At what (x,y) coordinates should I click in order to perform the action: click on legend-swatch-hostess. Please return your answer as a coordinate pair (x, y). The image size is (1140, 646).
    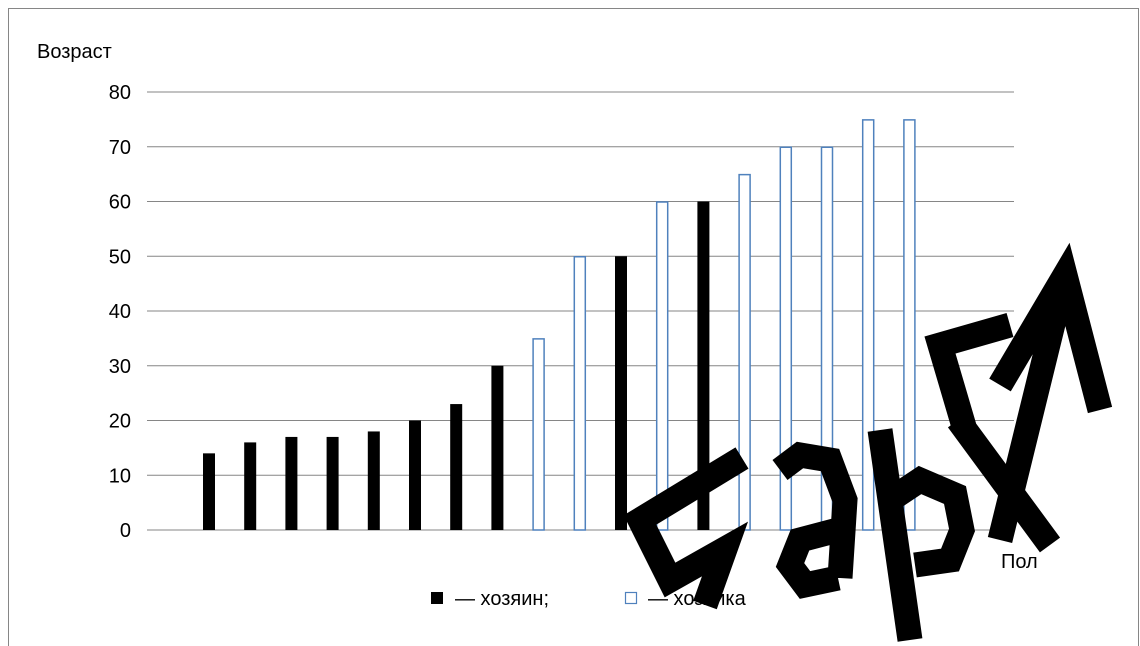
    Looking at the image, I should click on (631, 598).